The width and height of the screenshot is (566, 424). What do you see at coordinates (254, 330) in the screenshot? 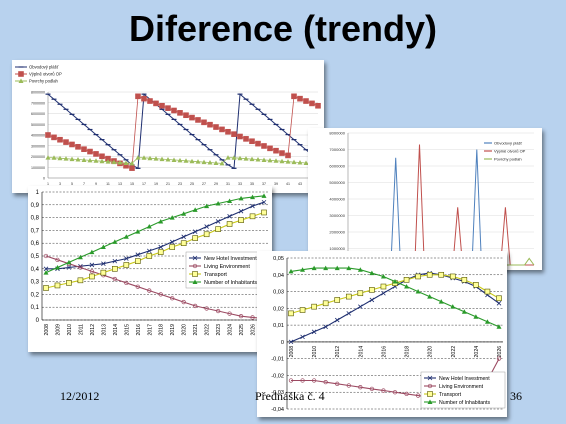
I see `x-tick-label: 2026` at bounding box center [254, 330].